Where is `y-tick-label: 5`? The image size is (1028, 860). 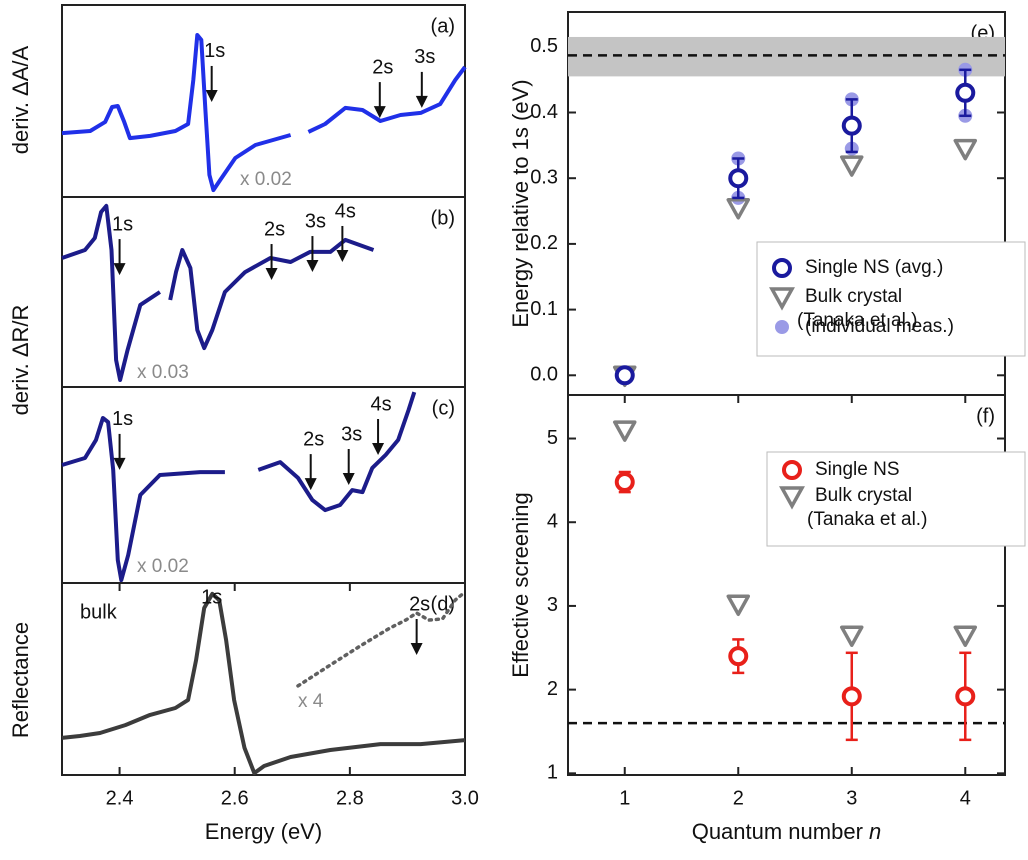 y-tick-label: 5 is located at coordinates (552, 438).